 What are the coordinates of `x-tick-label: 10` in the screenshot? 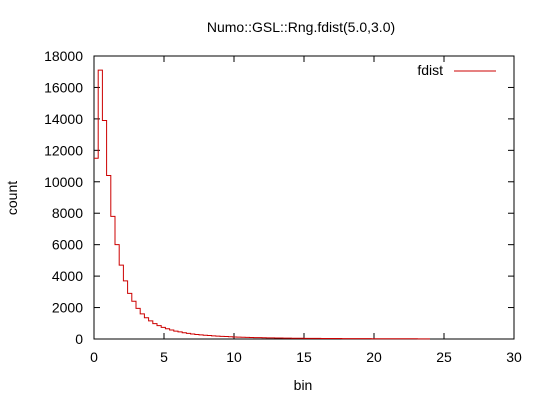 It's located at (234, 357).